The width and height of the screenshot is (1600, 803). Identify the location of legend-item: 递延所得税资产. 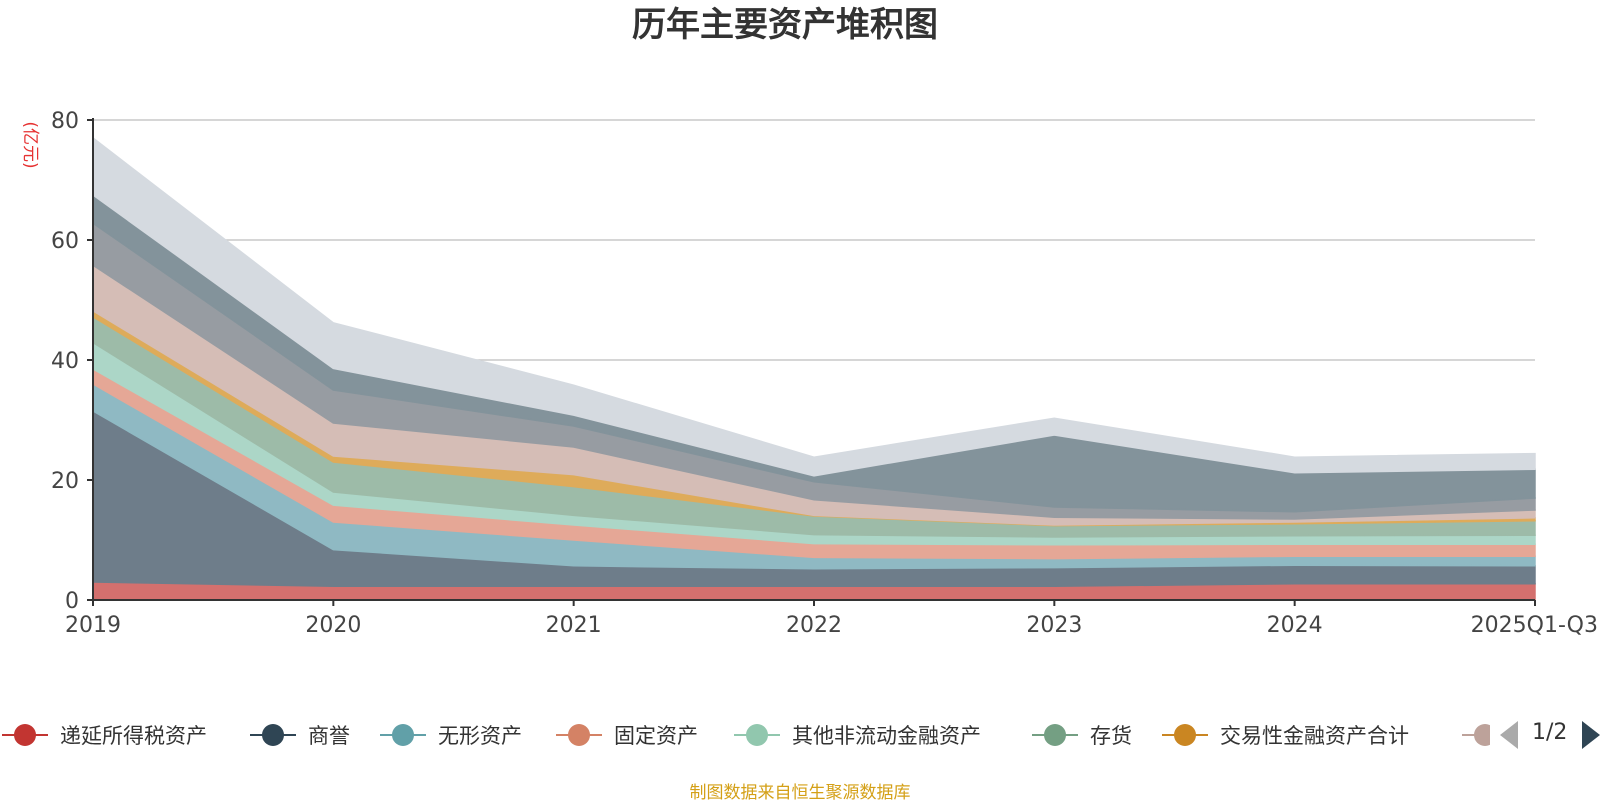
(103, 735).